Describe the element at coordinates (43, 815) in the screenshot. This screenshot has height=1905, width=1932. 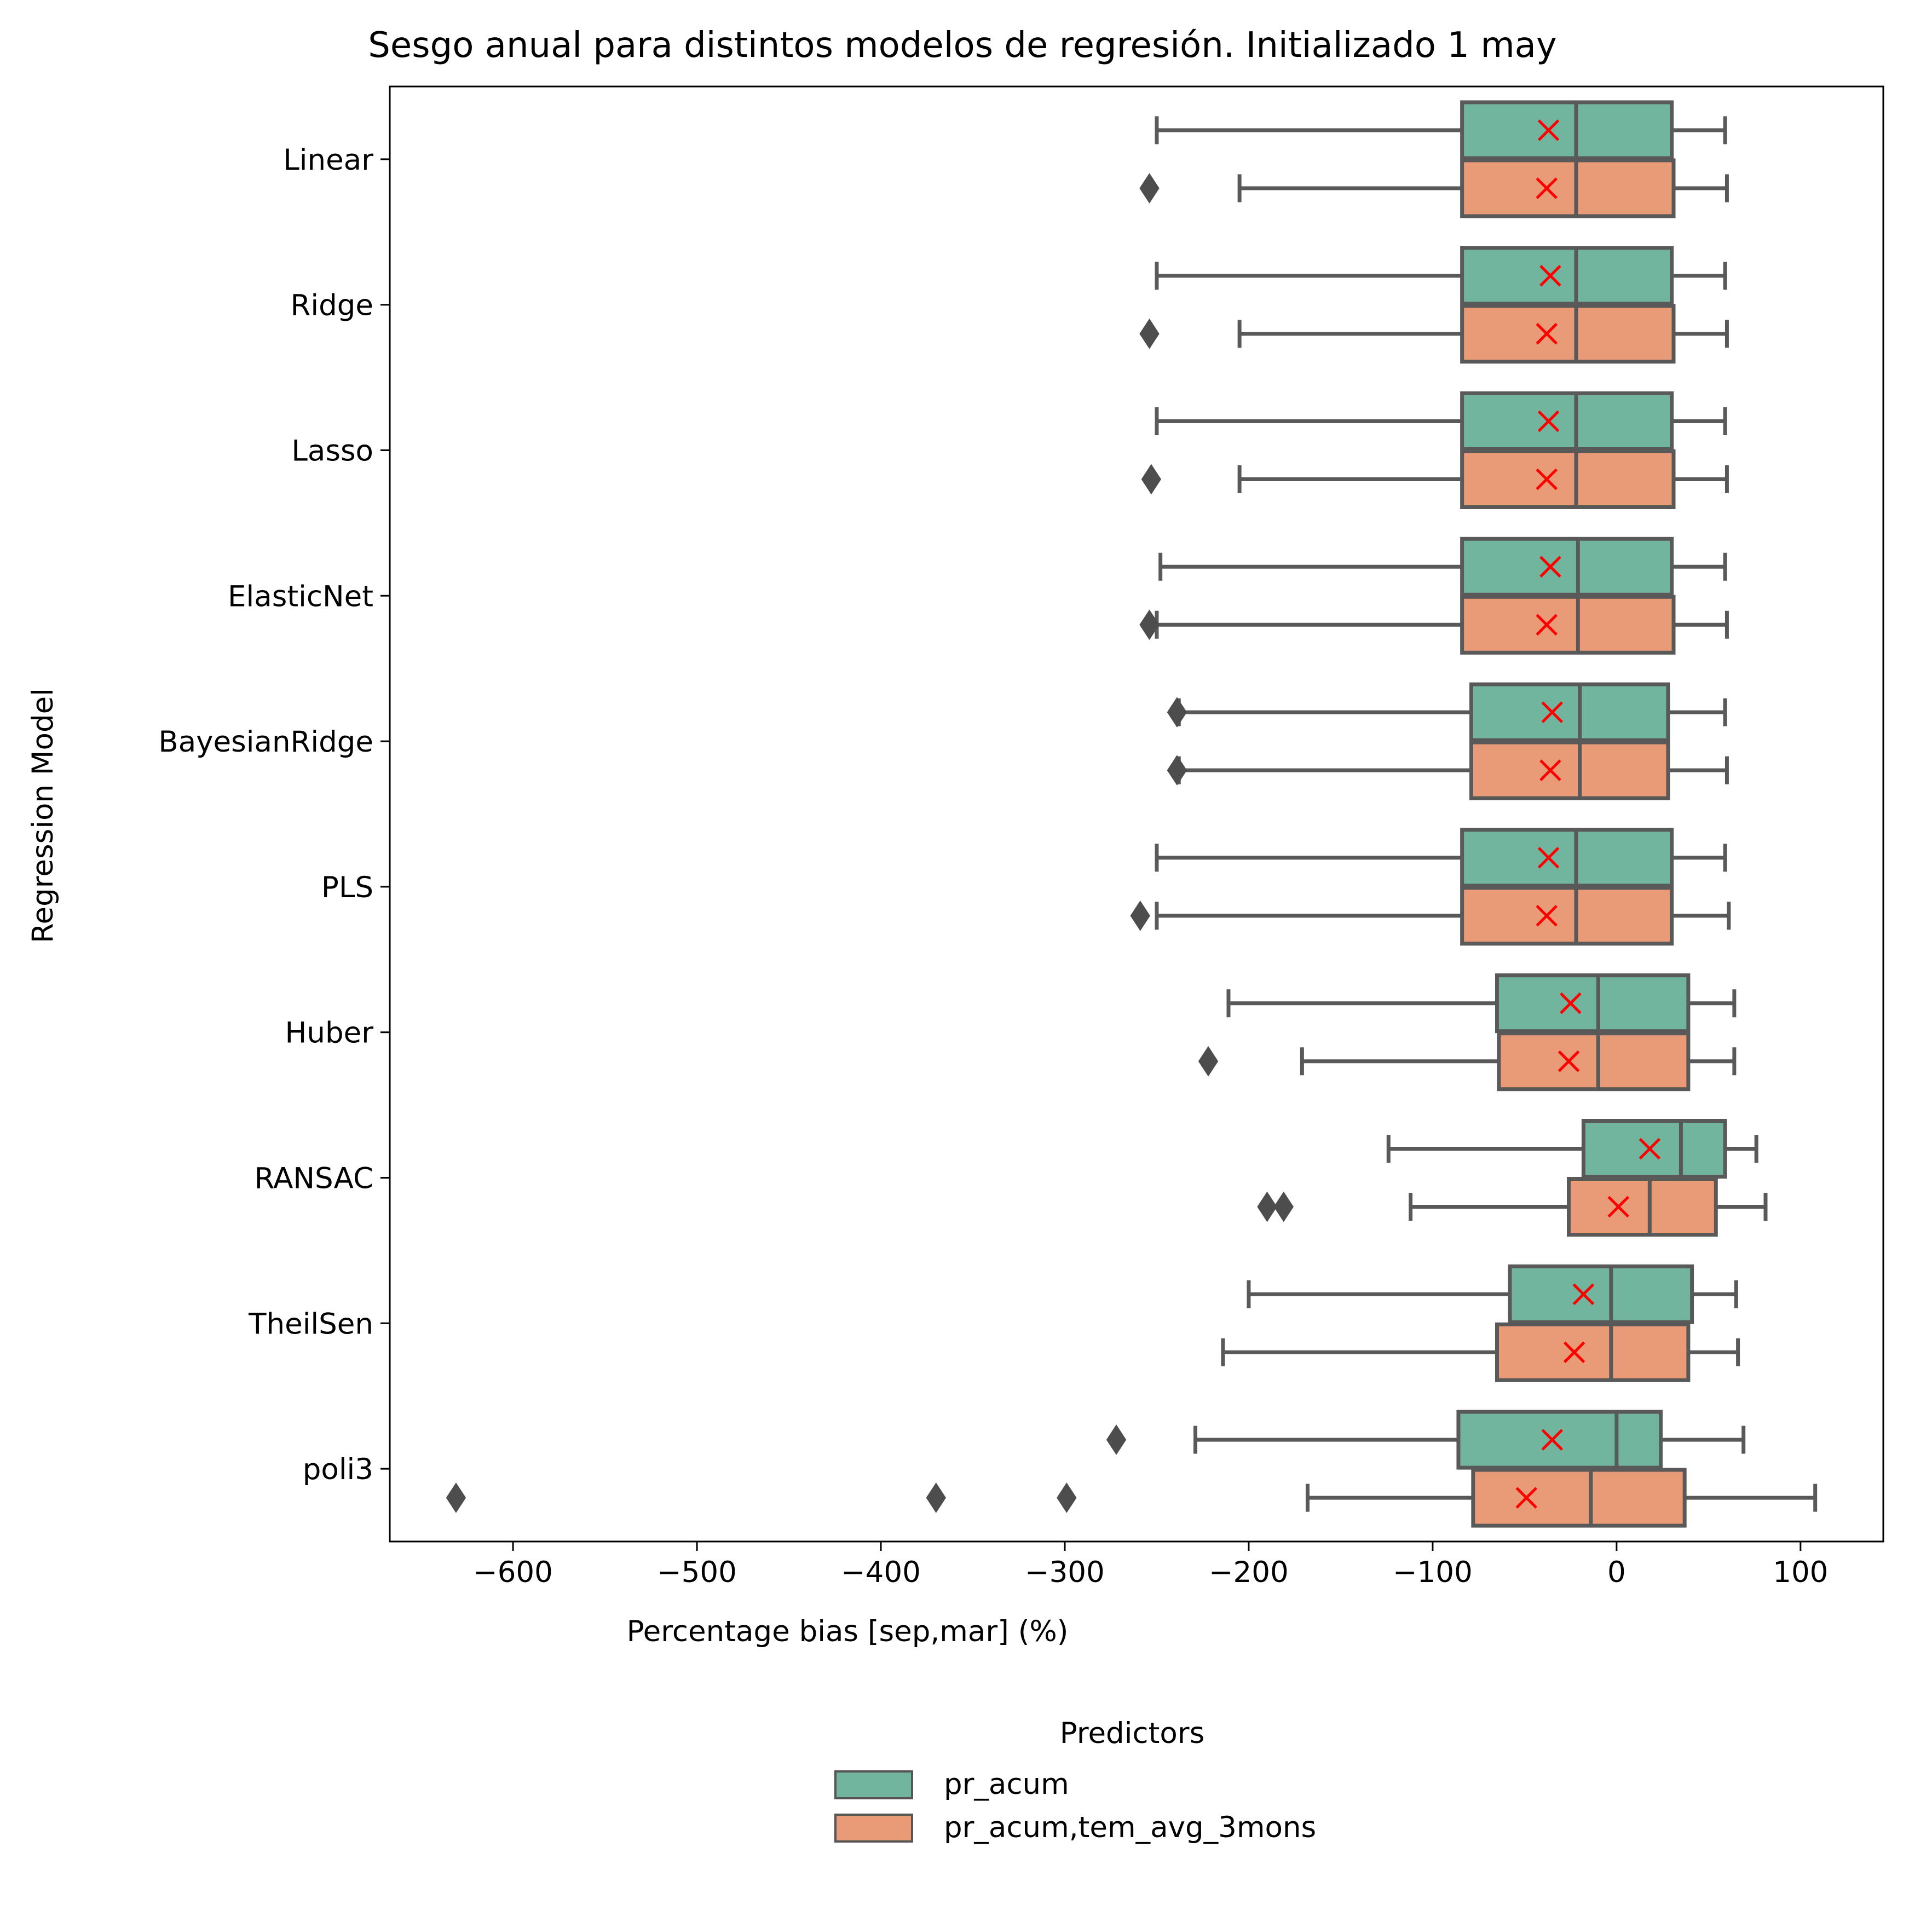
I see `y-axis-label: Regression Model` at that location.